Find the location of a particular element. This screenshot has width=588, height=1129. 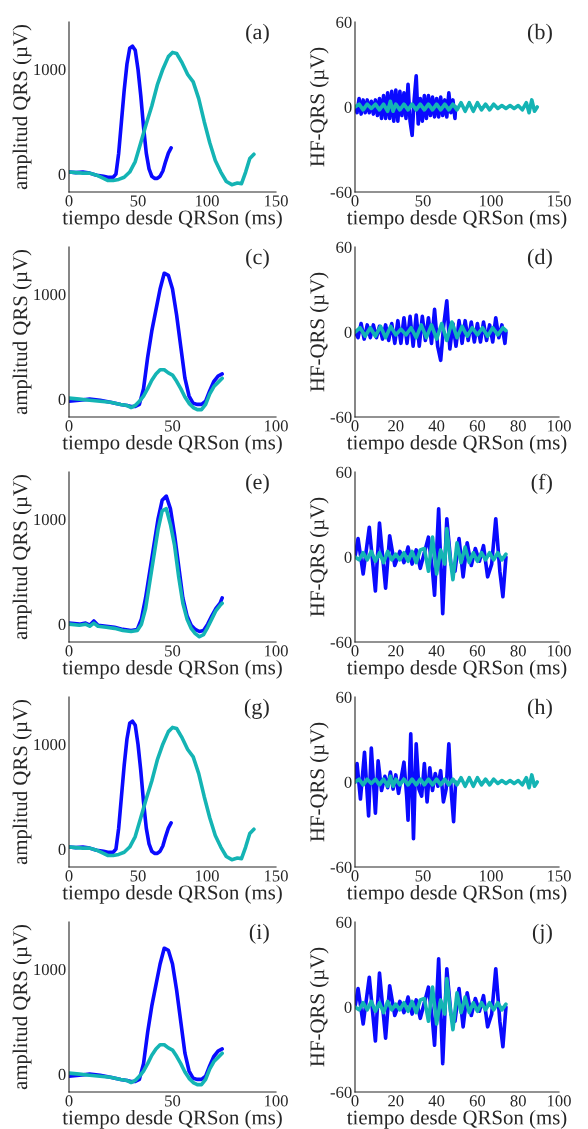

chart-title: (d) is located at coordinates (539, 258).